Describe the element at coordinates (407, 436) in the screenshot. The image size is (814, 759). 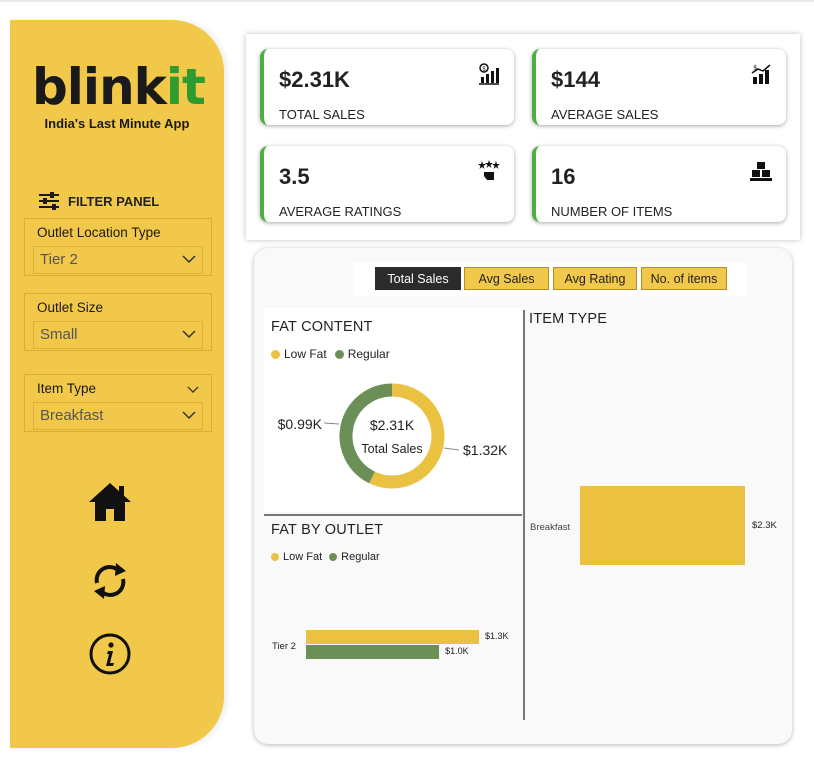
I see `donut-slice-low-fat` at that location.